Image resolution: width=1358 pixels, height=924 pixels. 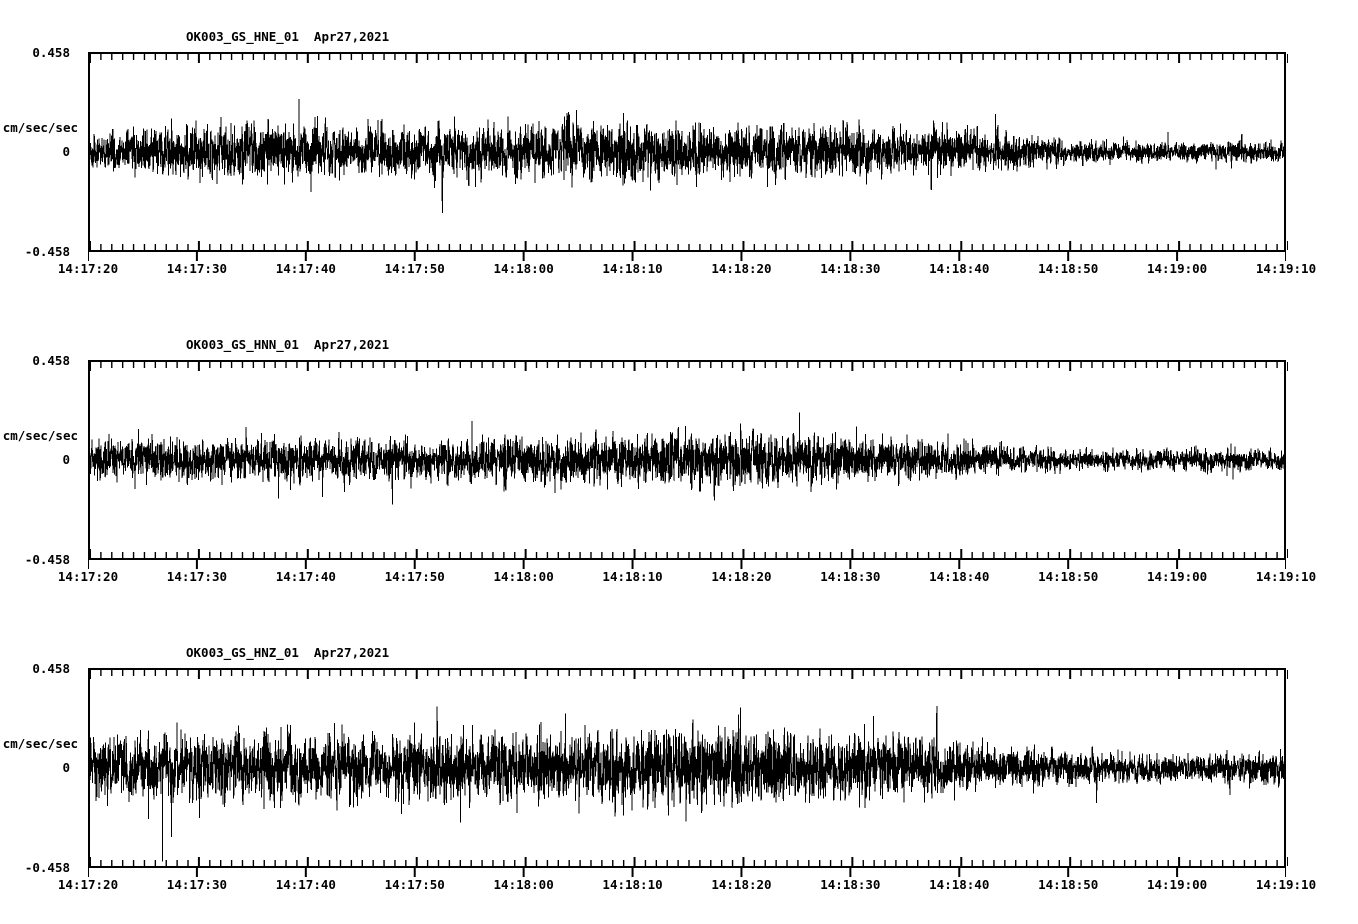 What do you see at coordinates (51, 668) in the screenshot?
I see `y-axis-max-label-hnz: 0.458` at bounding box center [51, 668].